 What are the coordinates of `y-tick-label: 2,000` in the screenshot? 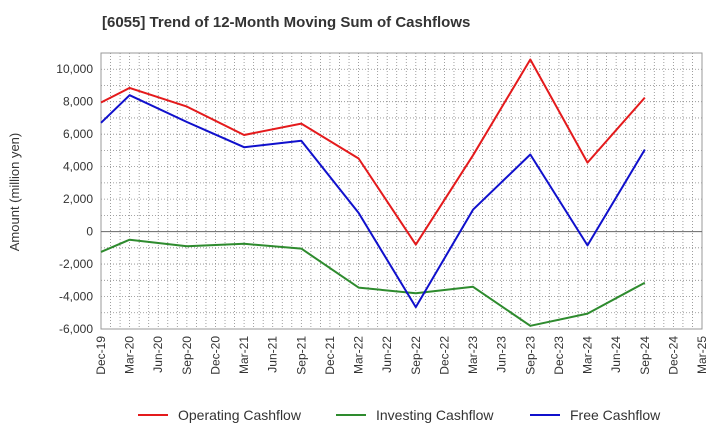 It's located at (78, 199).